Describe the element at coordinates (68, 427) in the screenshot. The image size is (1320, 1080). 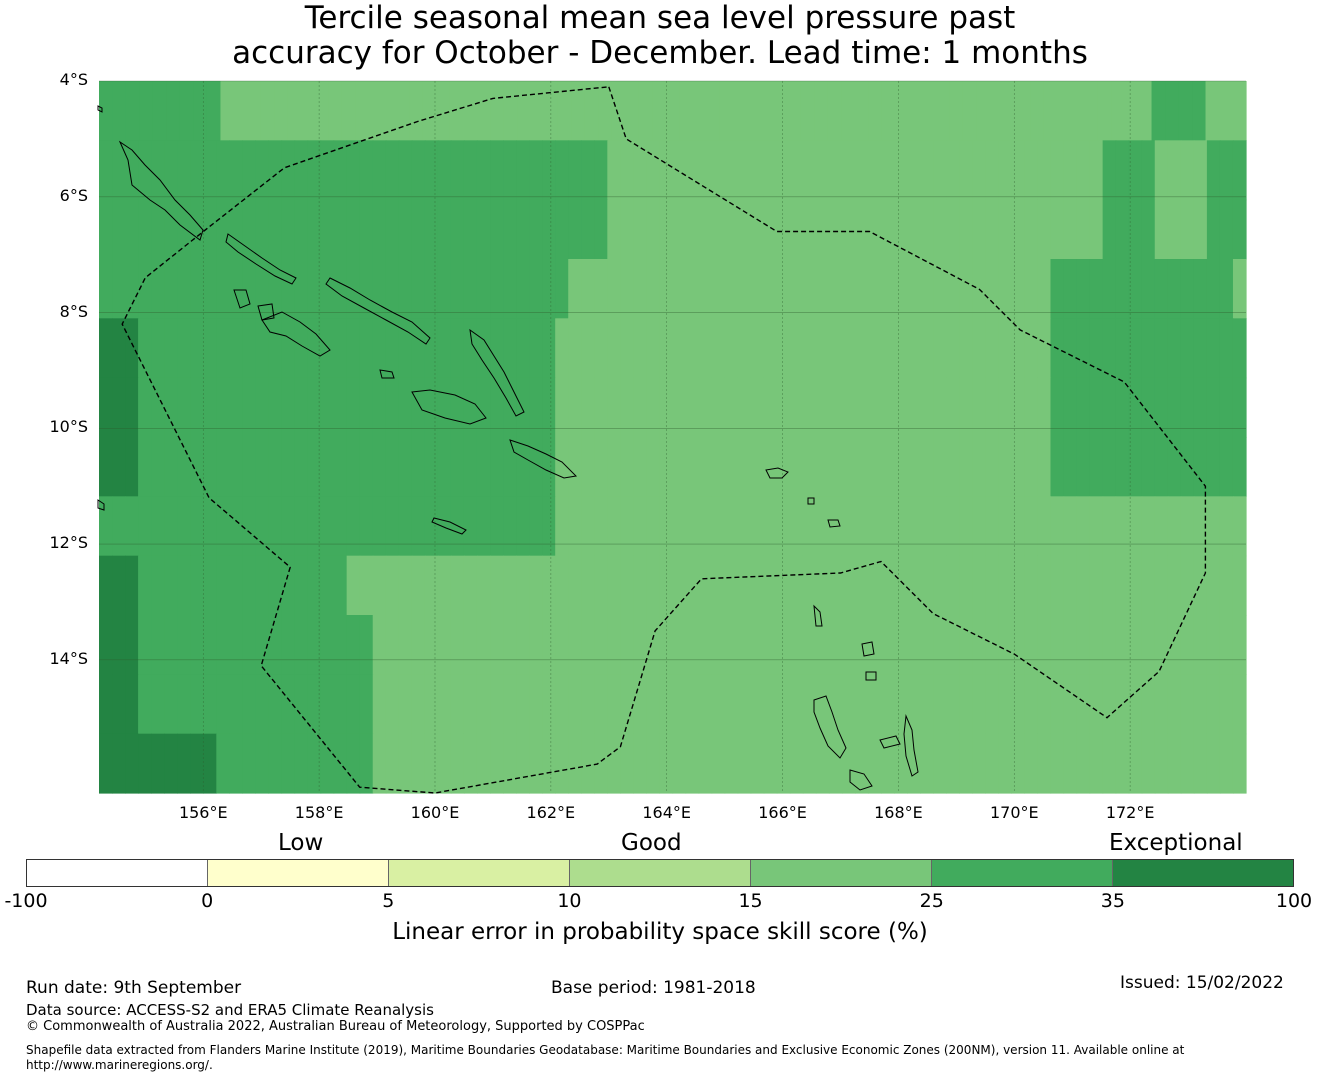
I see `latitude-label: 10°S` at that location.